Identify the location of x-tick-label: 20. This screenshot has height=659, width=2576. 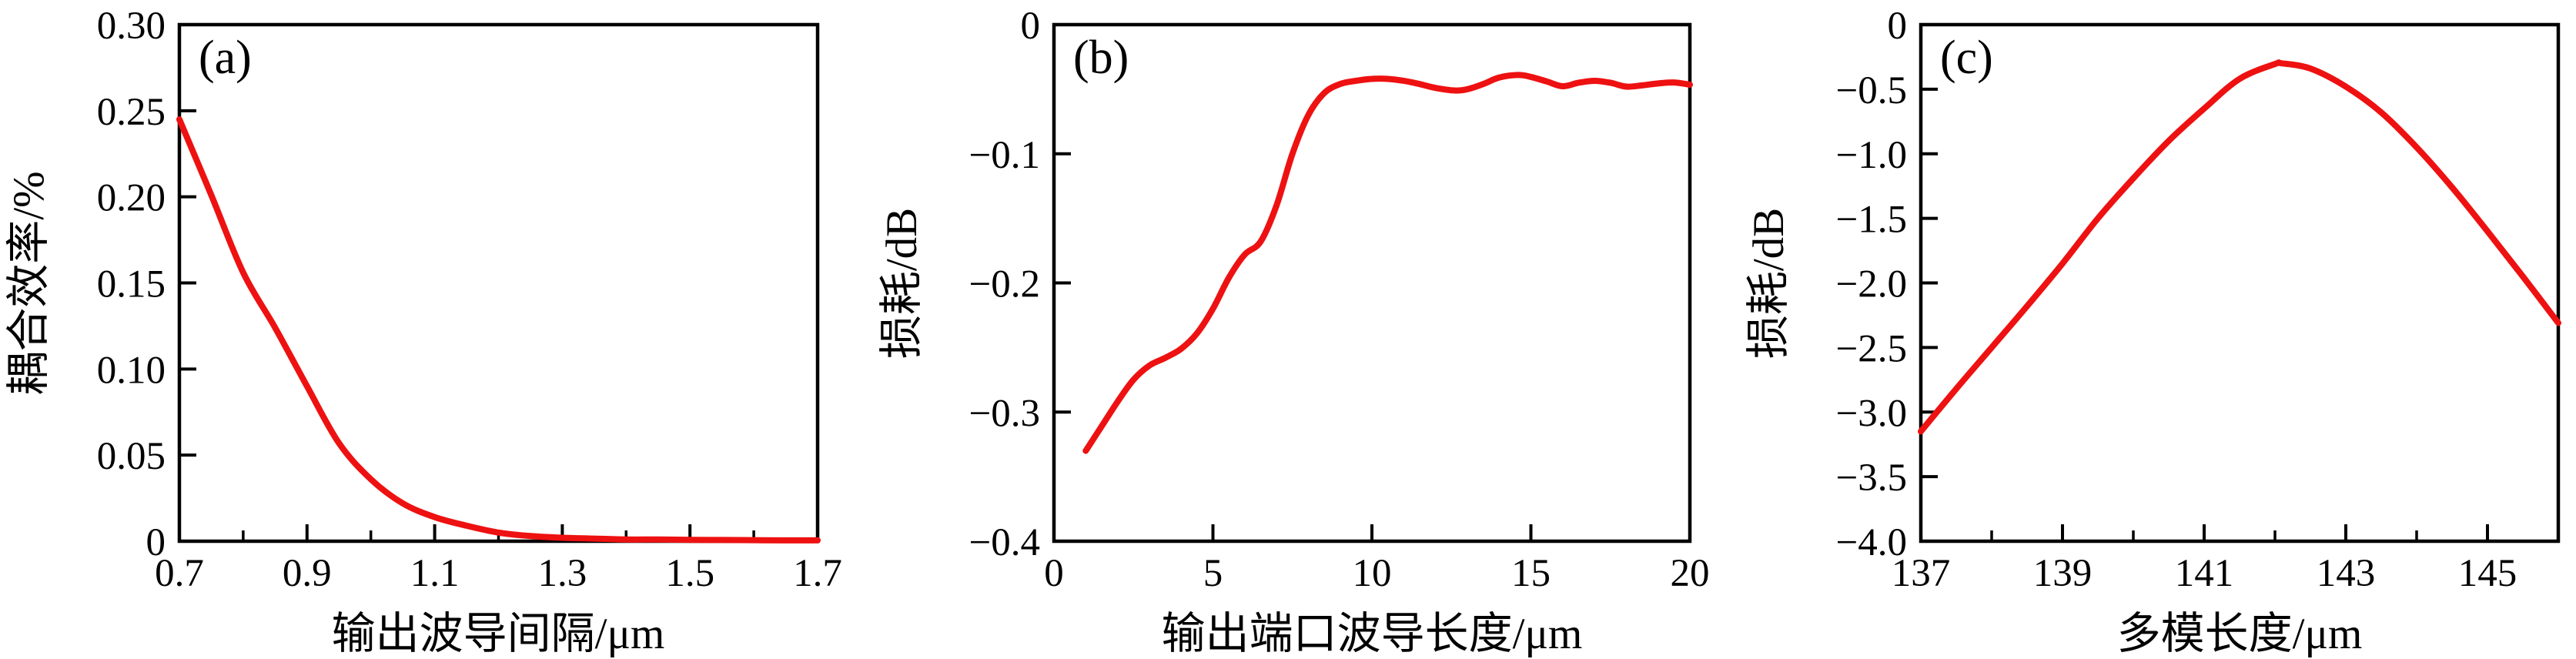
(1690, 573).